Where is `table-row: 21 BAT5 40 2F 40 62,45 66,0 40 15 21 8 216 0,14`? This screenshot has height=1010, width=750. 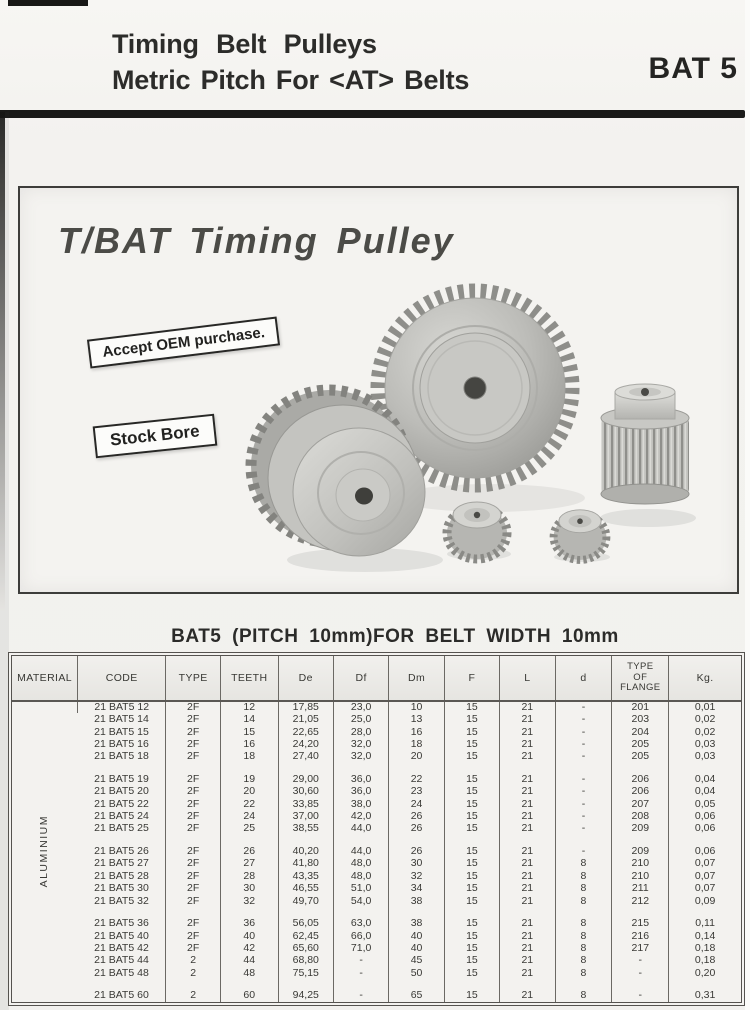
table-row: 21 BAT5 40 2F 40 62,45 66,0 40 15 21 8 216 0,14 is located at coordinates (376, 935).